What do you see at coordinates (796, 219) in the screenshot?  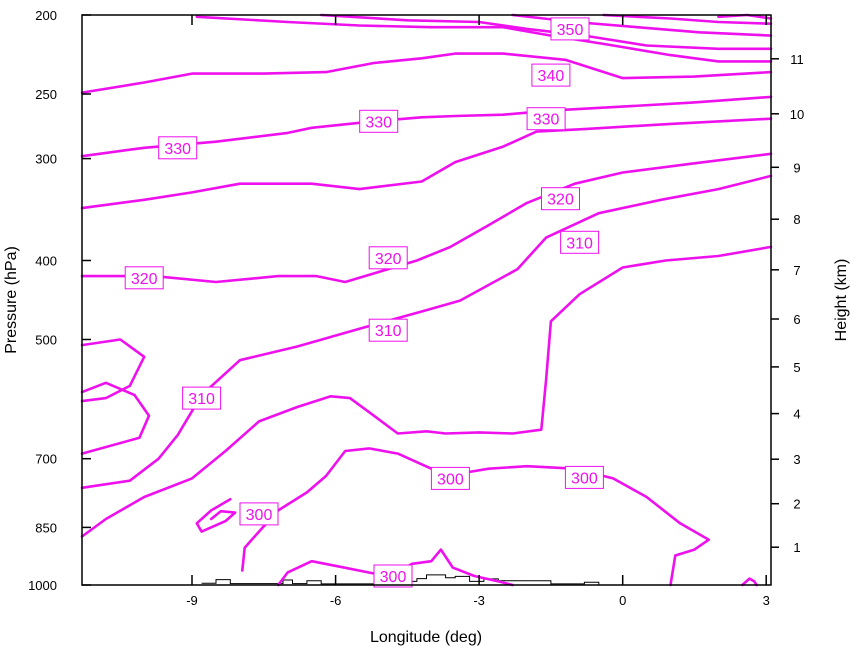 I see `right-tick-label: 8` at bounding box center [796, 219].